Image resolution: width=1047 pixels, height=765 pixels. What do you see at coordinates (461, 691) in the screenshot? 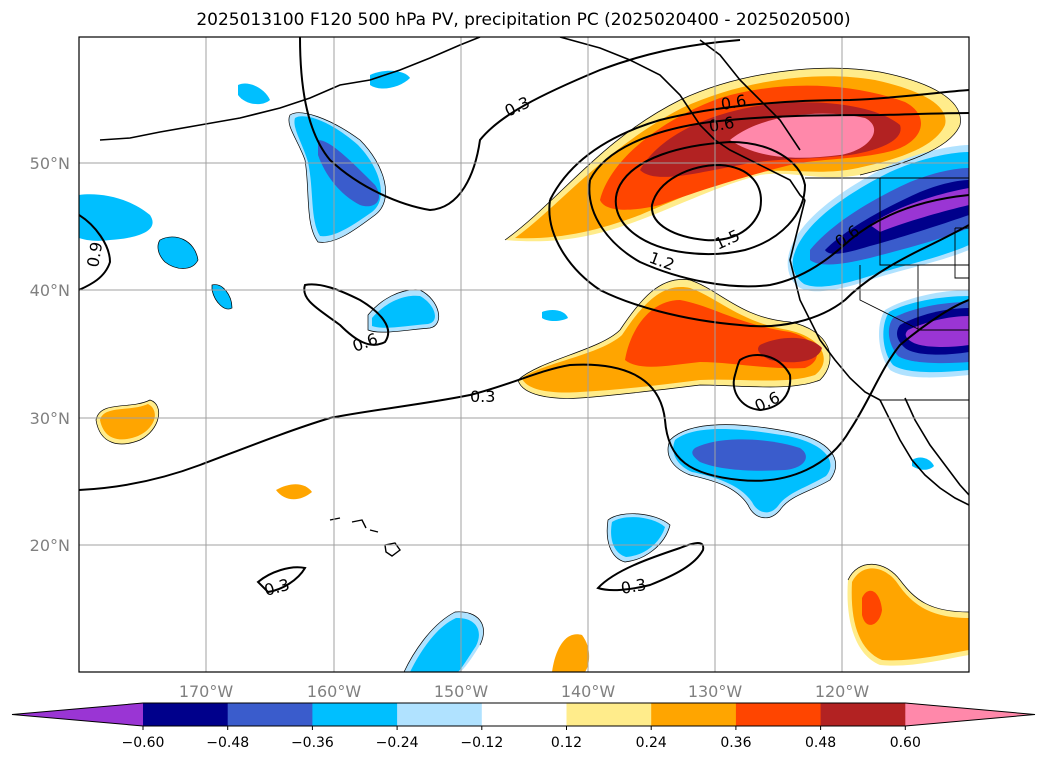
I see `lon-label: 150°W` at bounding box center [461, 691].